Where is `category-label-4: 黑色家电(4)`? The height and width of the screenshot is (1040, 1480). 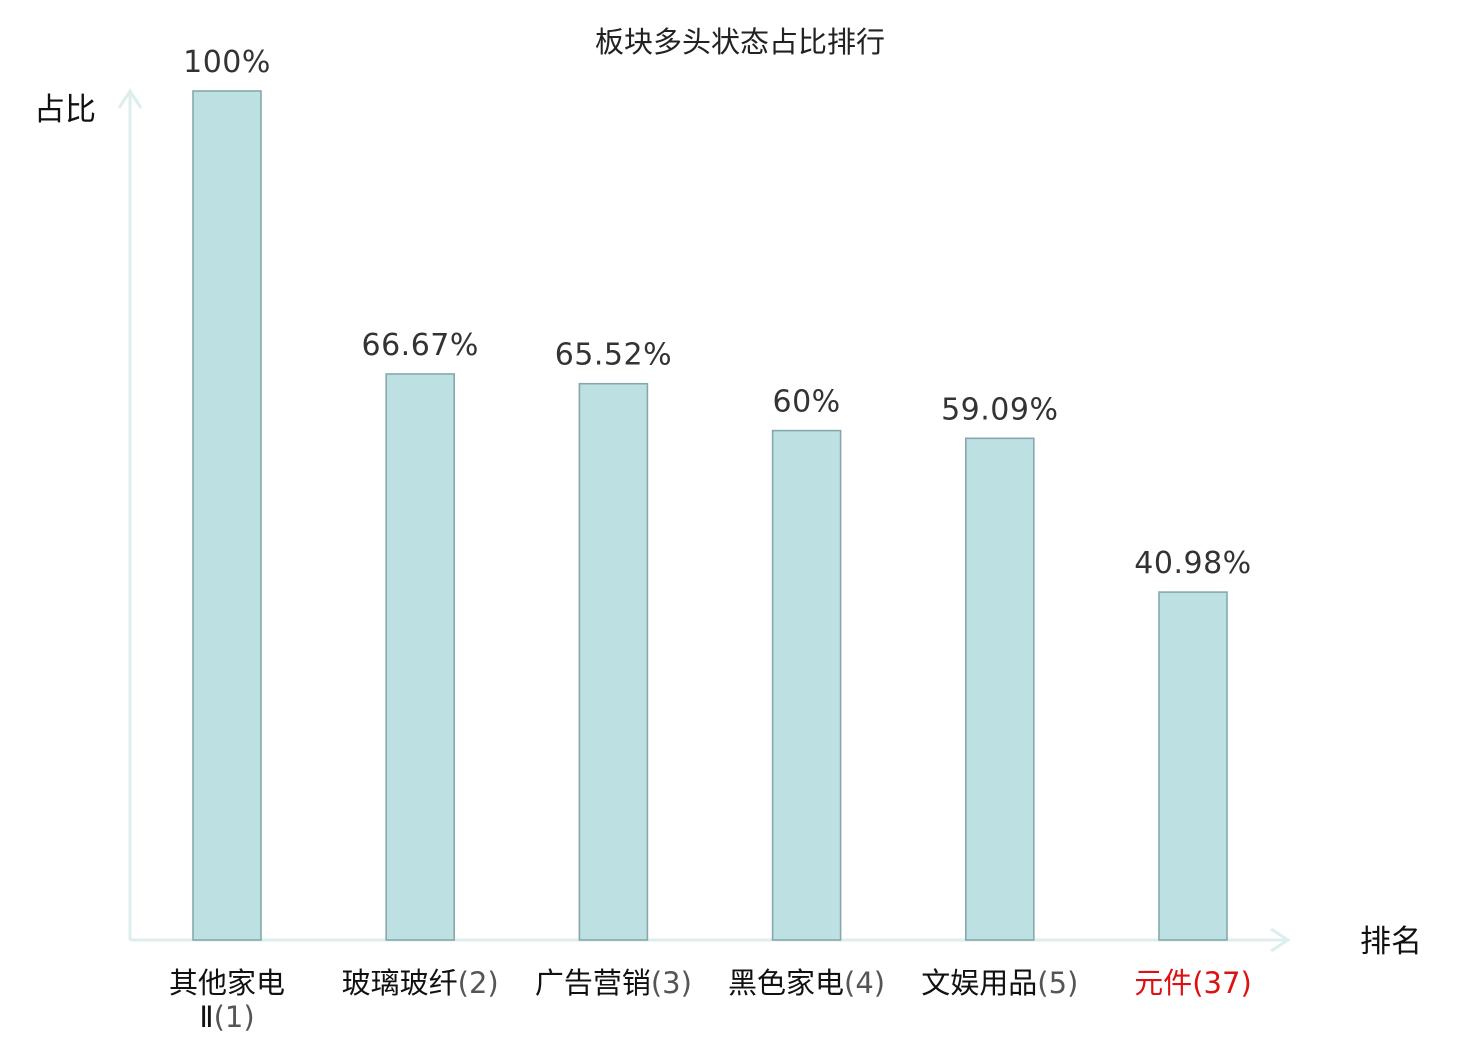 category-label-4: 黑色家电(4) is located at coordinates (806, 983).